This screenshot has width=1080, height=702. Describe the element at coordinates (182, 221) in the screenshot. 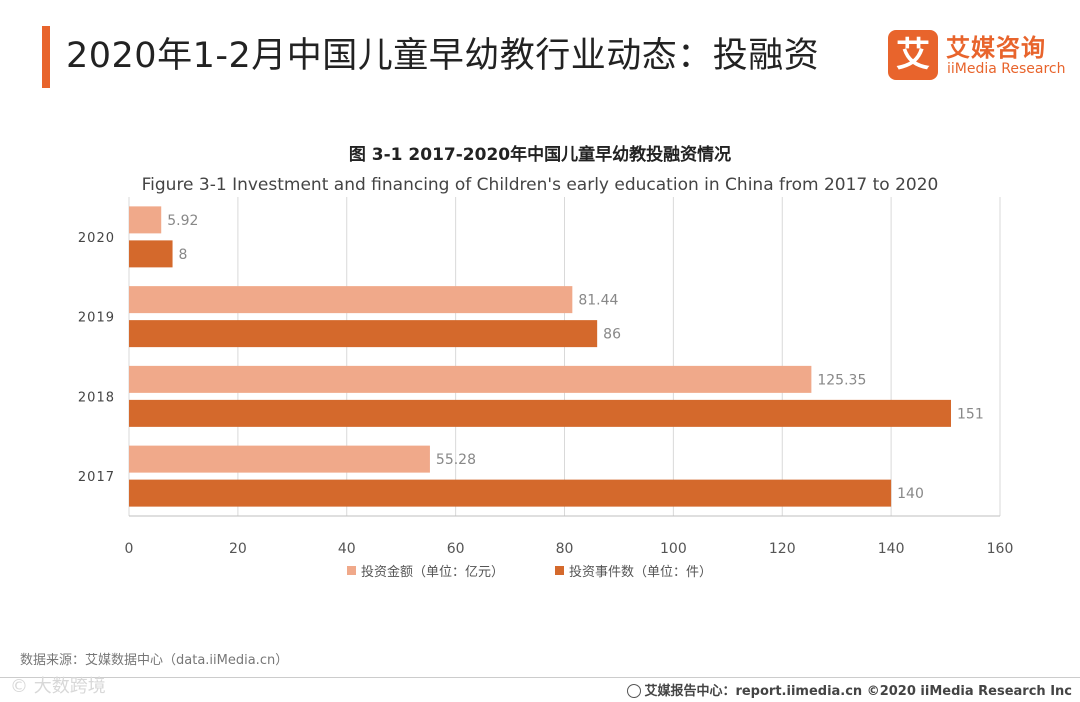

I see `data-label: 5.92` at that location.